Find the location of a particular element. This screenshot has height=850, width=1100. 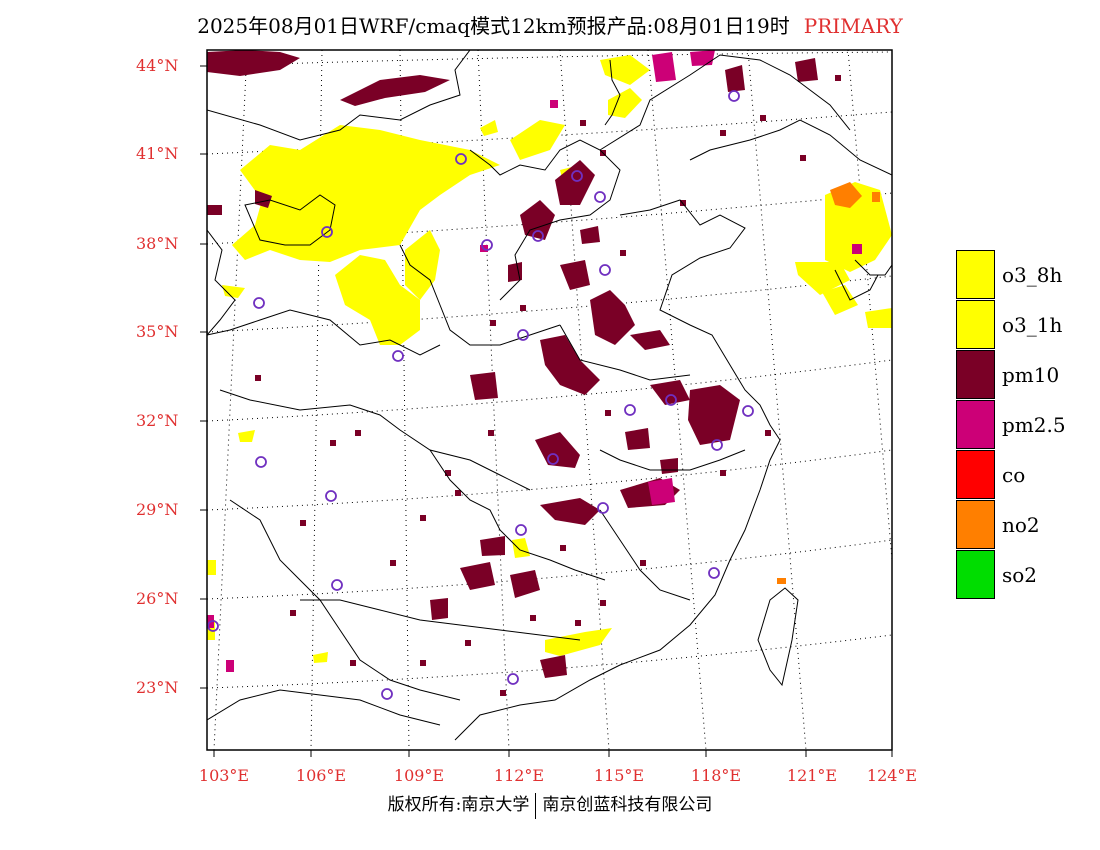

lat-label-44: 44°N is located at coordinates (157, 65).